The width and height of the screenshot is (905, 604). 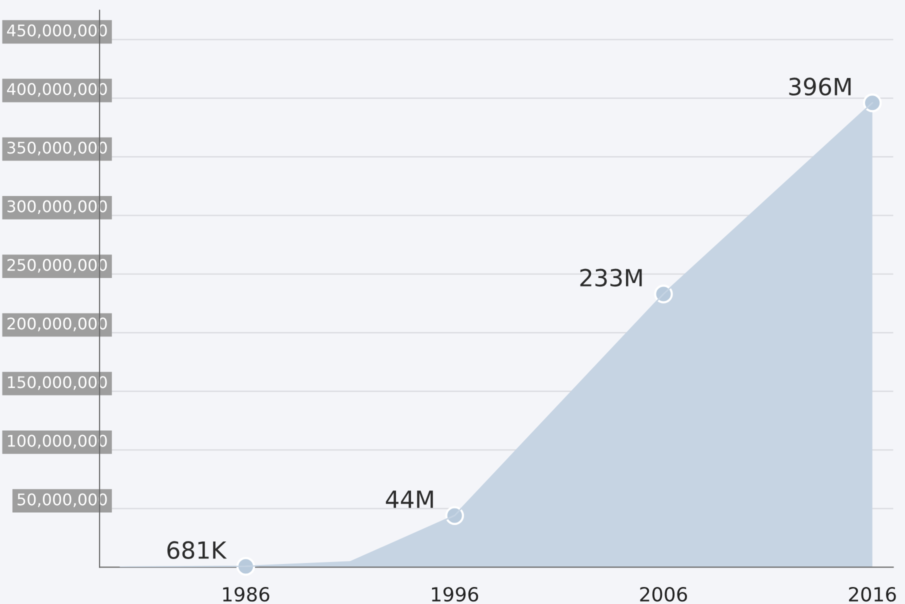 I want to click on x-tick-label: 2006, so click(x=663, y=594).